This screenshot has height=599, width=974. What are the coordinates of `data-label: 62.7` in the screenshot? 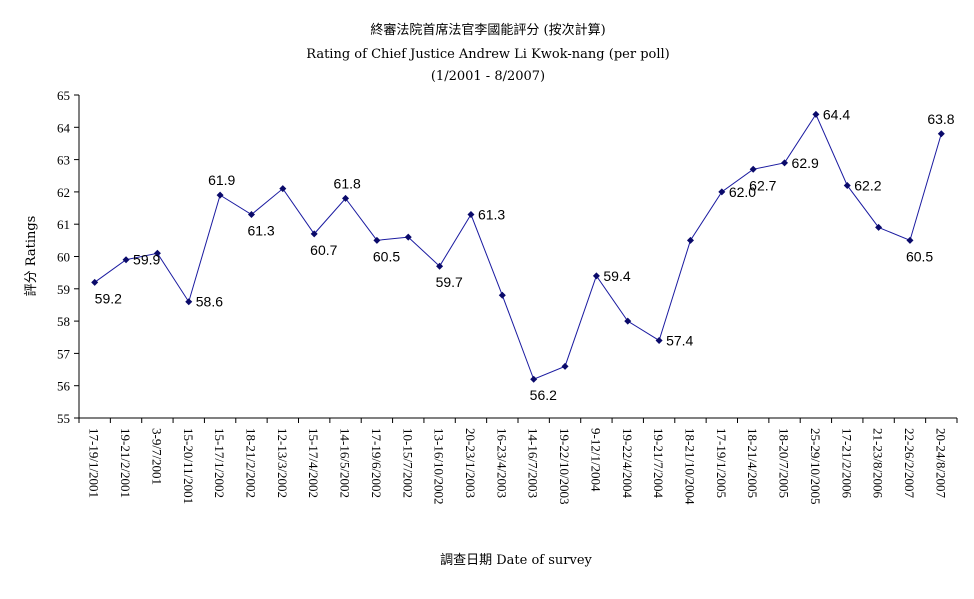 It's located at (762, 185).